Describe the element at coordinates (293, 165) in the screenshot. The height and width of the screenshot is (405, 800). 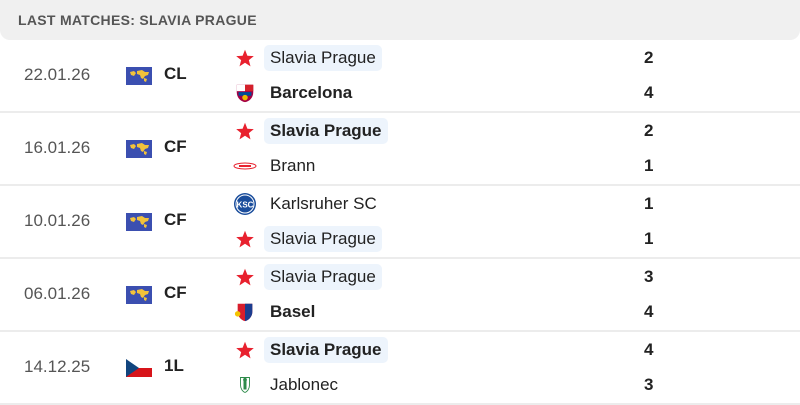
I see `team-name: Brann` at that location.